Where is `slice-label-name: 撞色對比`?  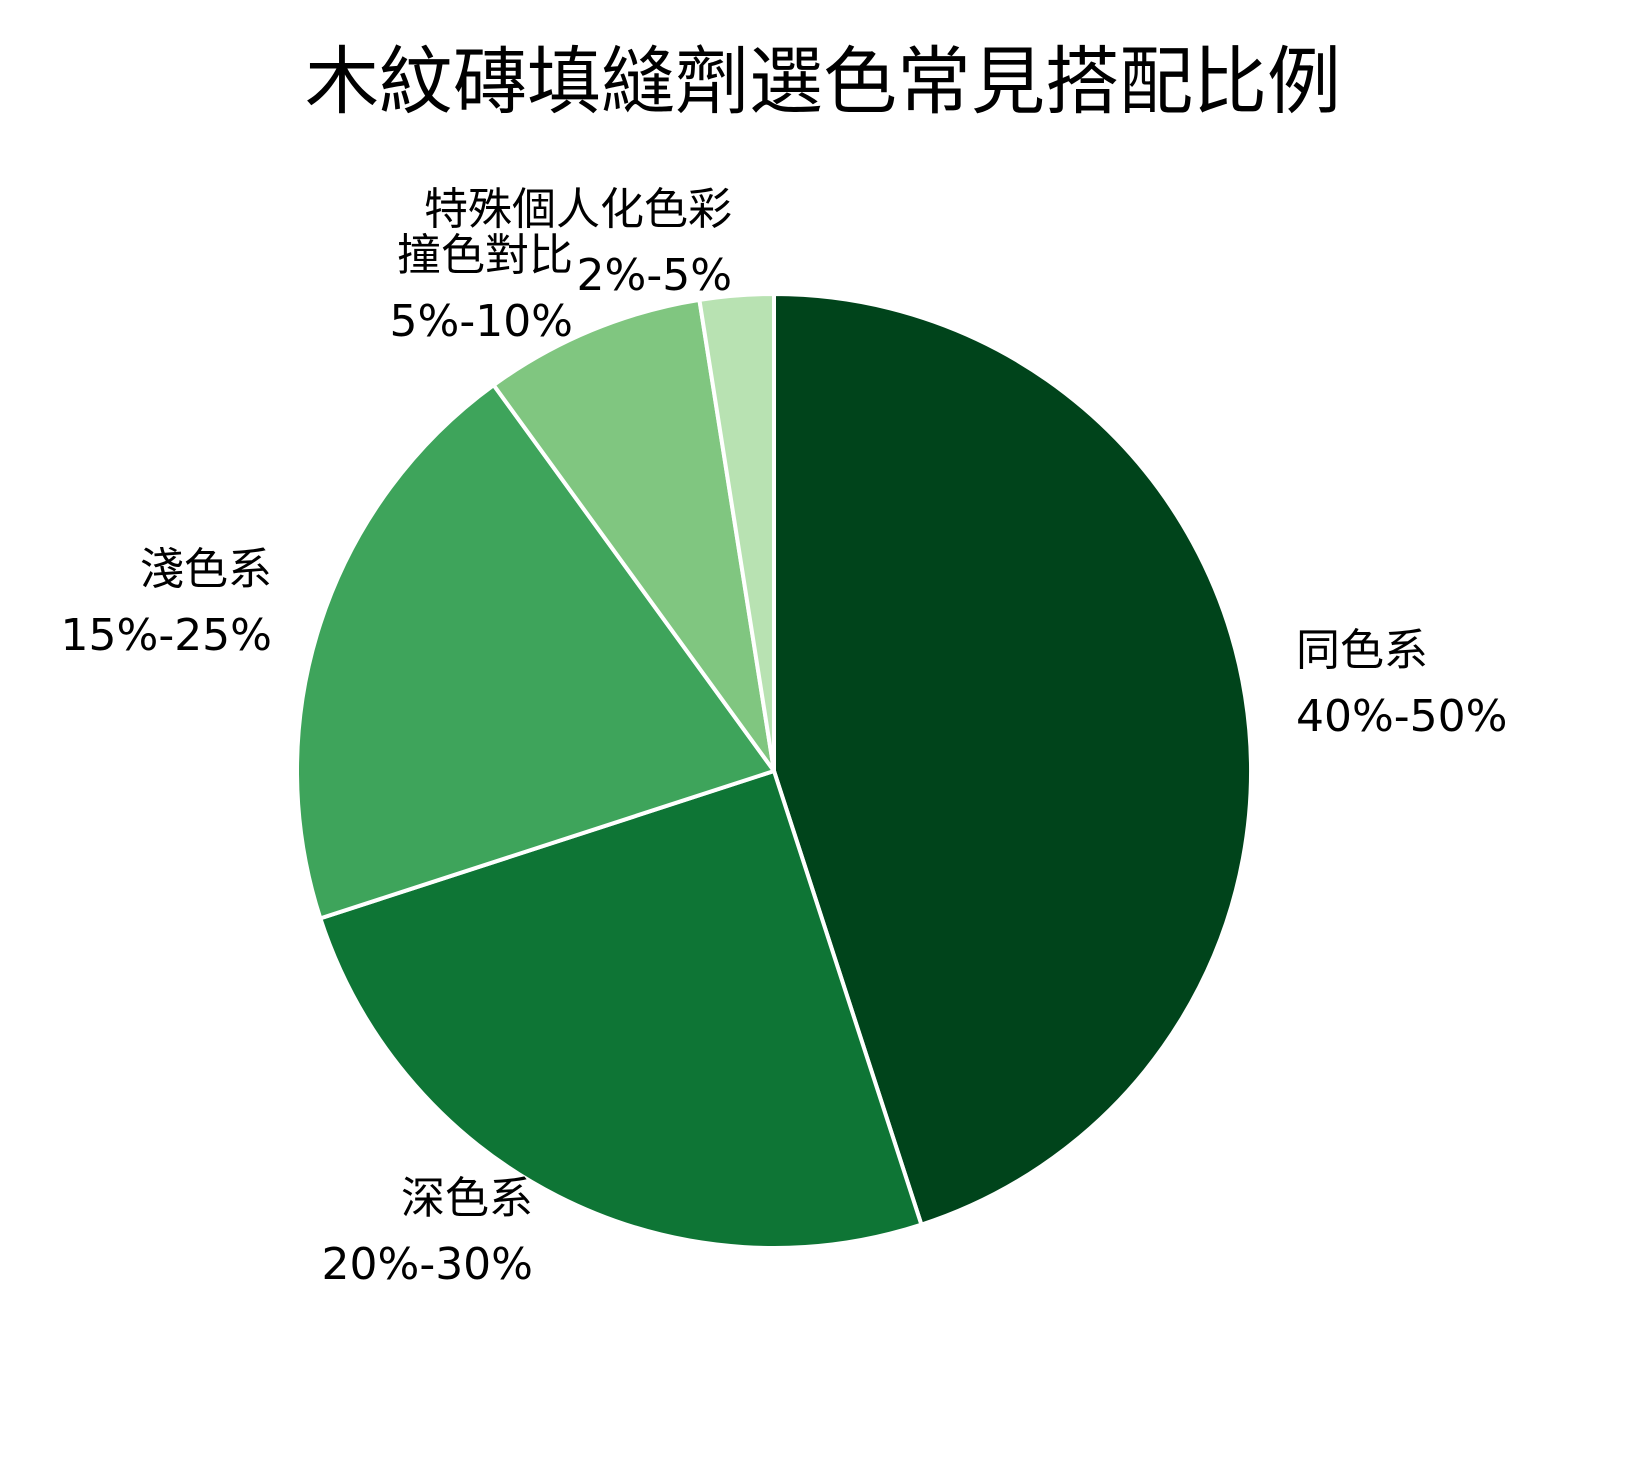 slice-label-name: 撞色對比 is located at coordinates (485, 255).